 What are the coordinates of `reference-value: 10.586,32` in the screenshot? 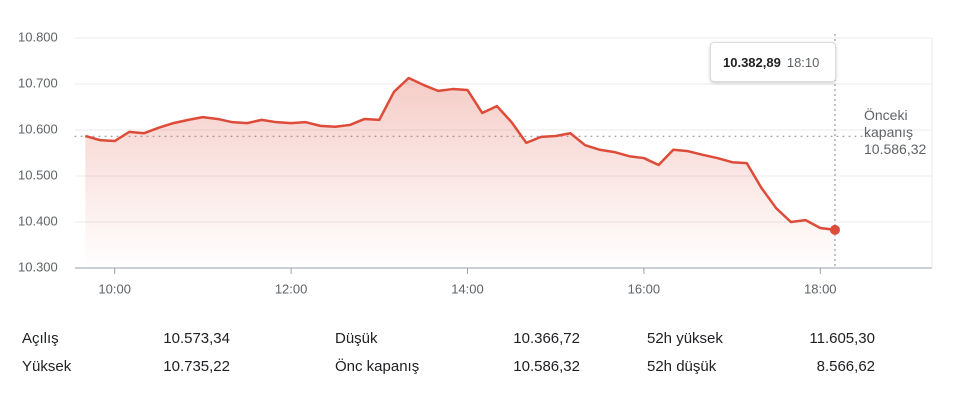 It's located at (895, 149).